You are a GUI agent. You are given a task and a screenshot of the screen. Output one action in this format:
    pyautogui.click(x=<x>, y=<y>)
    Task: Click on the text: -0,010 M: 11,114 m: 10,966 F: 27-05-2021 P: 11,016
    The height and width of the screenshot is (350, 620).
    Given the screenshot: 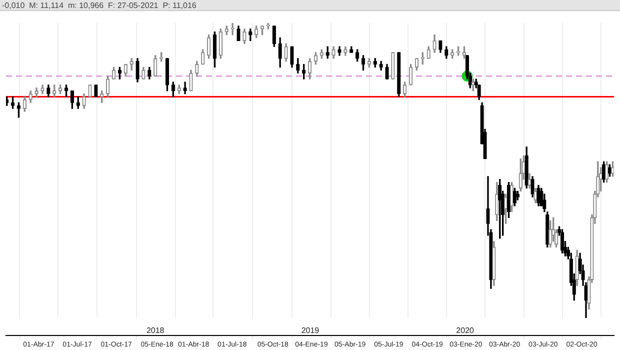 What is the action you would take?
    pyautogui.click(x=100, y=5)
    